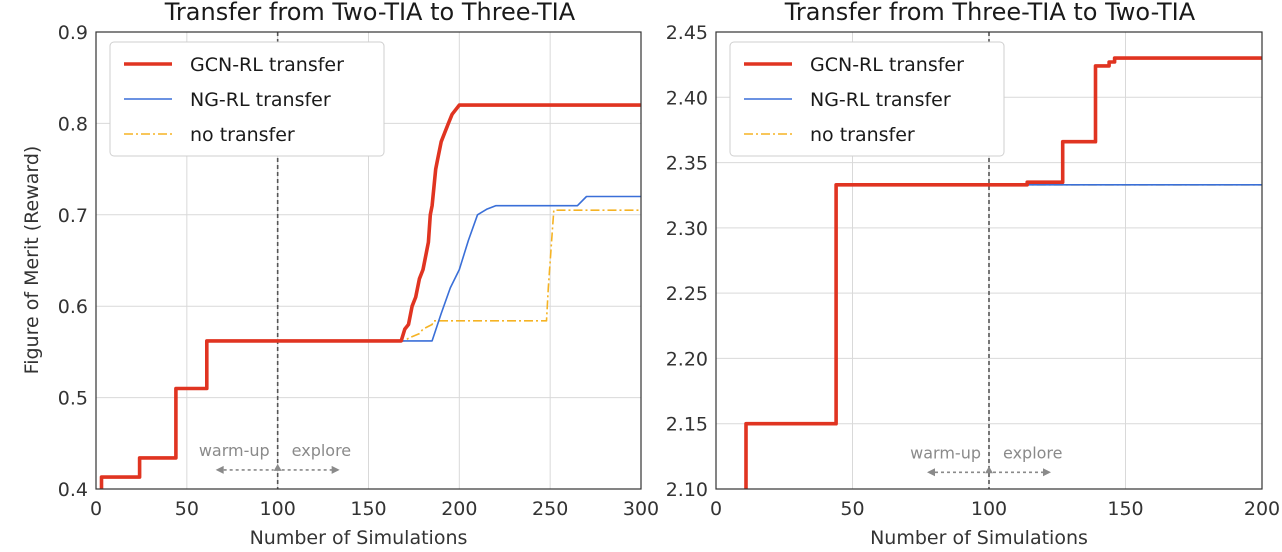  What do you see at coordinates (32, 260) in the screenshot?
I see `y-axis-label: Figure of Merit (Reward)` at bounding box center [32, 260].